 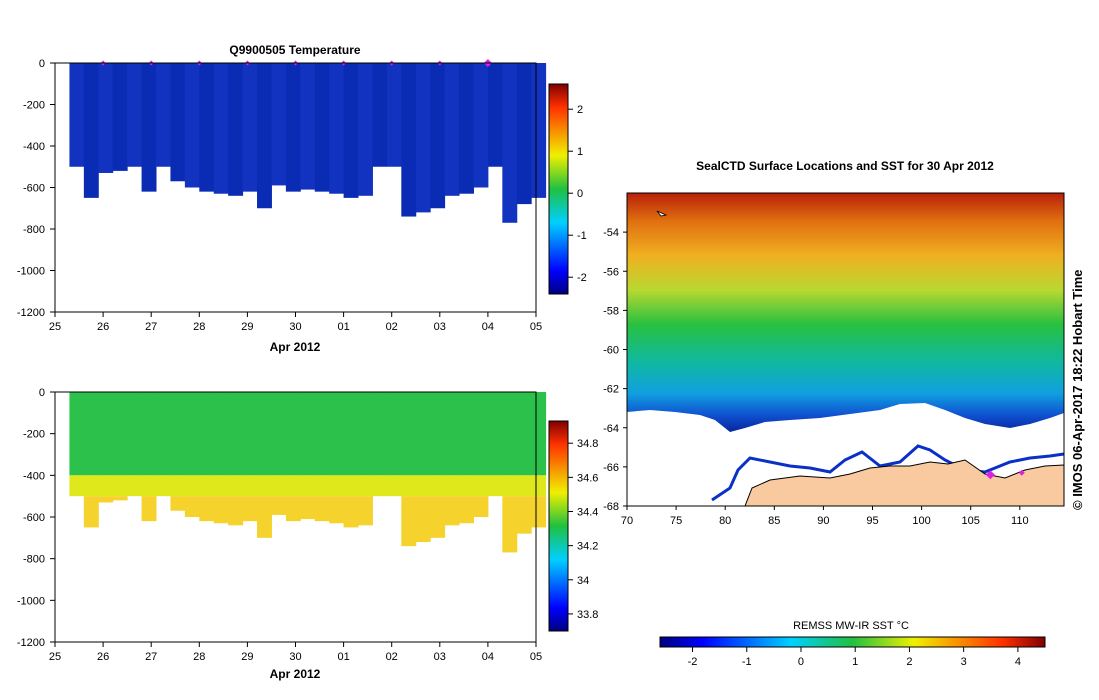 What do you see at coordinates (392, 327) in the screenshot?
I see `x-tick-label: 02` at bounding box center [392, 327].